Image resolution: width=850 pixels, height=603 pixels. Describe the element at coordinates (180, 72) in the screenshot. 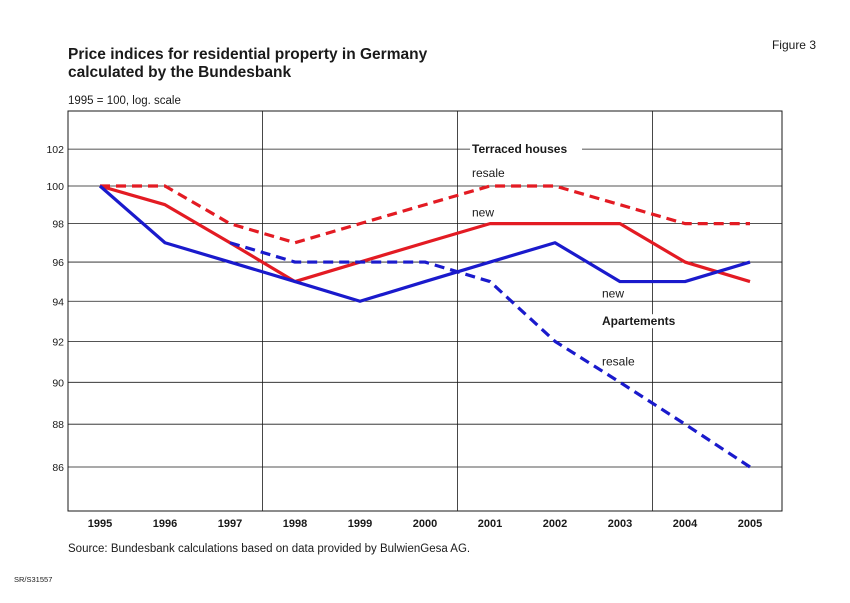

I see `chart-title-line-2: calculated by the Bundesbank` at that location.